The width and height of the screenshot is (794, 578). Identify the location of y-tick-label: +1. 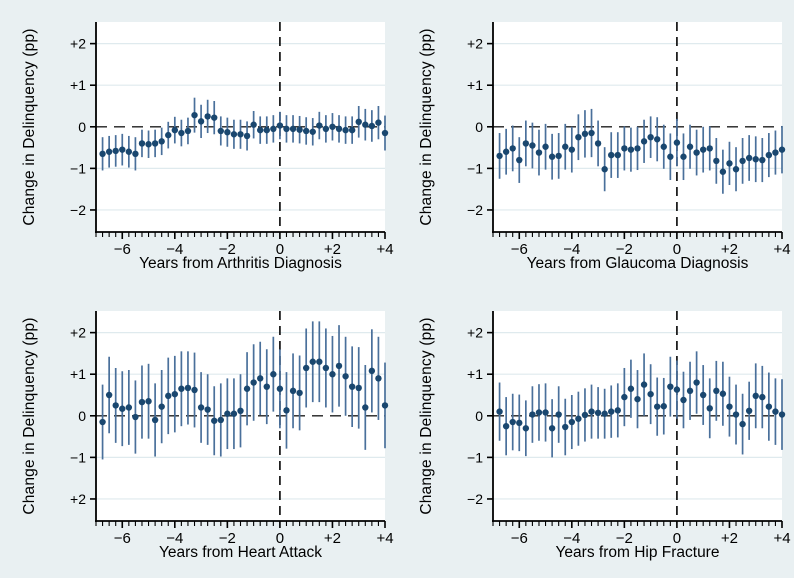
(78, 374).